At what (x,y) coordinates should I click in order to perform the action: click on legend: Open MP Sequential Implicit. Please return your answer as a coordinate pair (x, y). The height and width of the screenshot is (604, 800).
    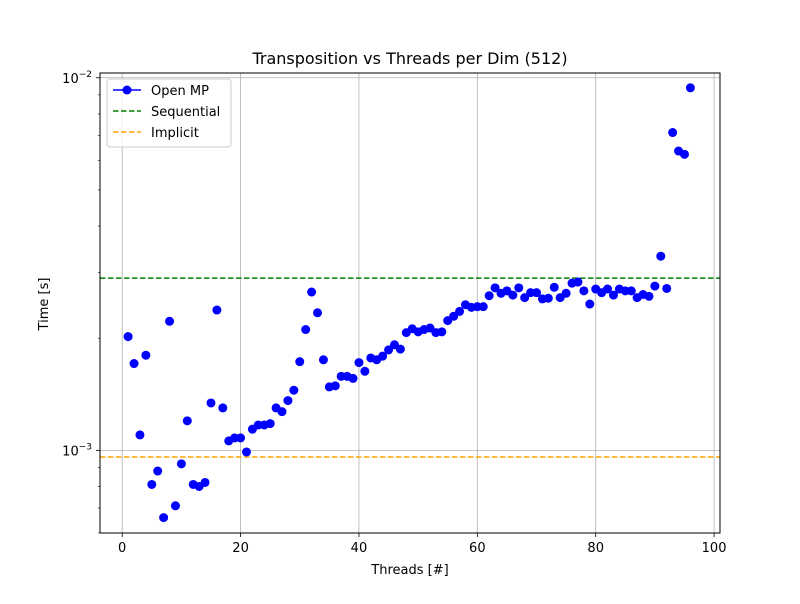
    Looking at the image, I should click on (169, 113).